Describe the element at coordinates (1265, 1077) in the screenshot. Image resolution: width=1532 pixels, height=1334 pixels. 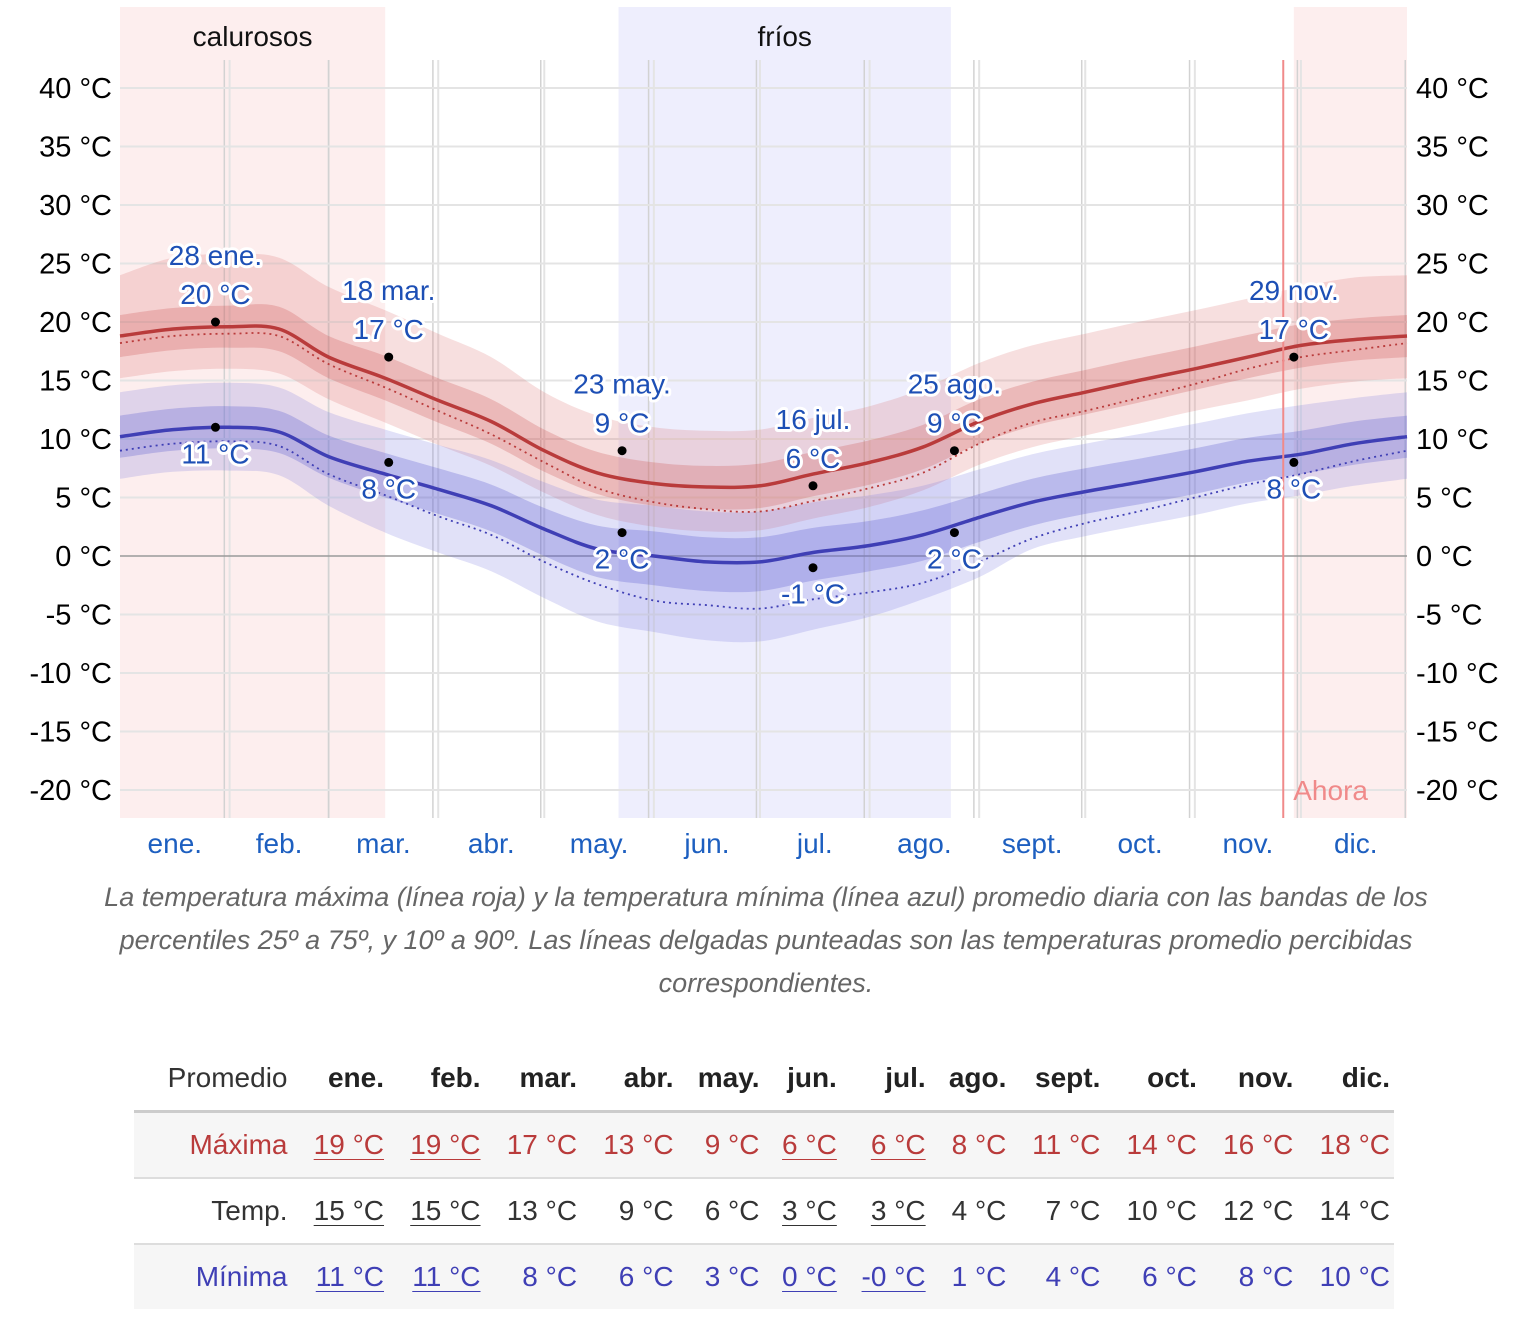
I see `month-header: nov.` at that location.